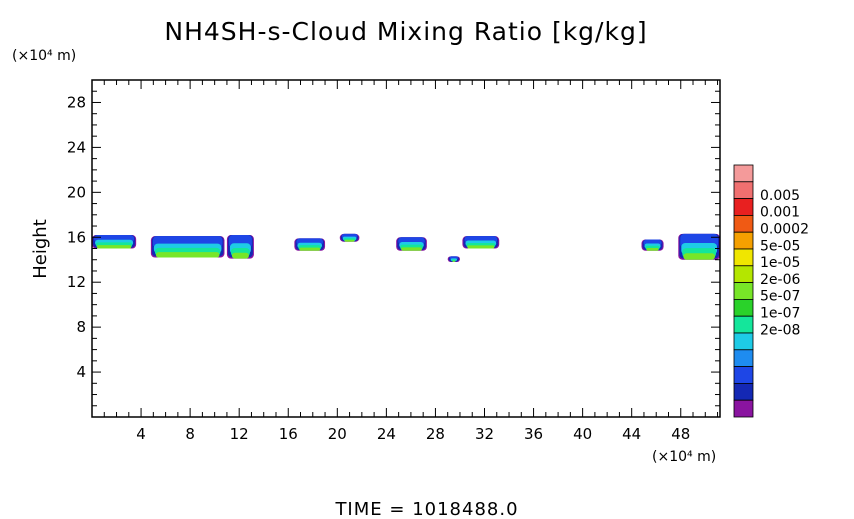 This screenshot has width=854, height=519. I want to click on colorbar-label: 0.001, so click(780, 213).